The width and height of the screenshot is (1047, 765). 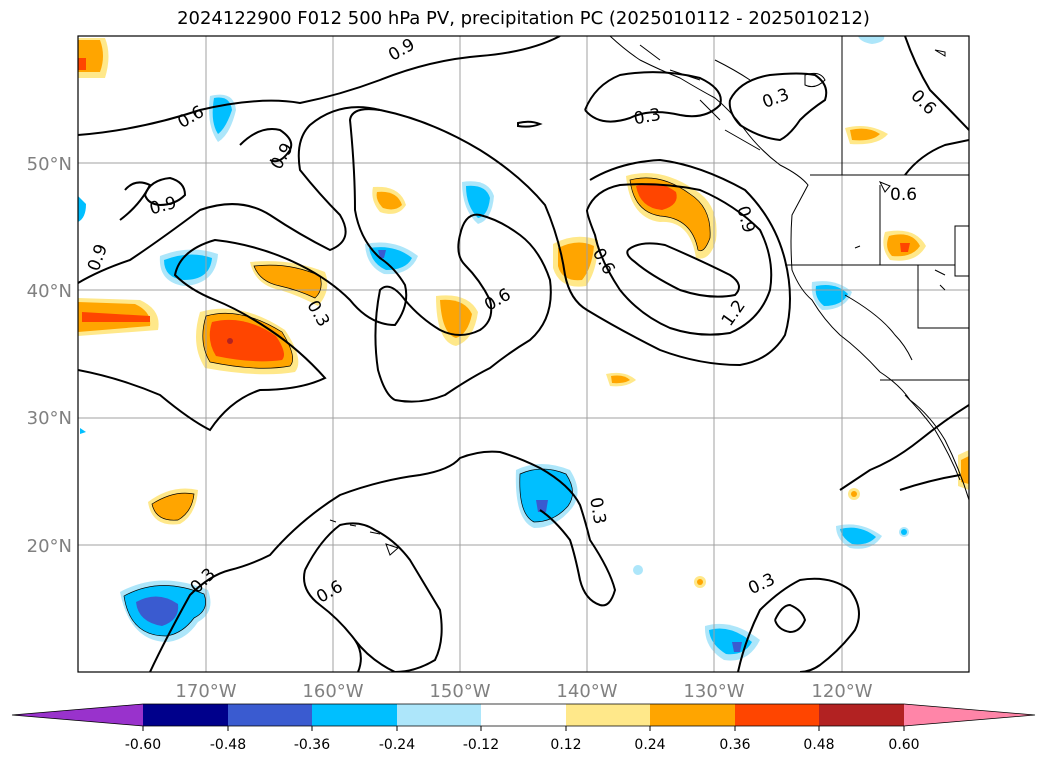 I want to click on latitude-labels: 50°N 40°N 30°N 20°N, so click(x=49, y=355).